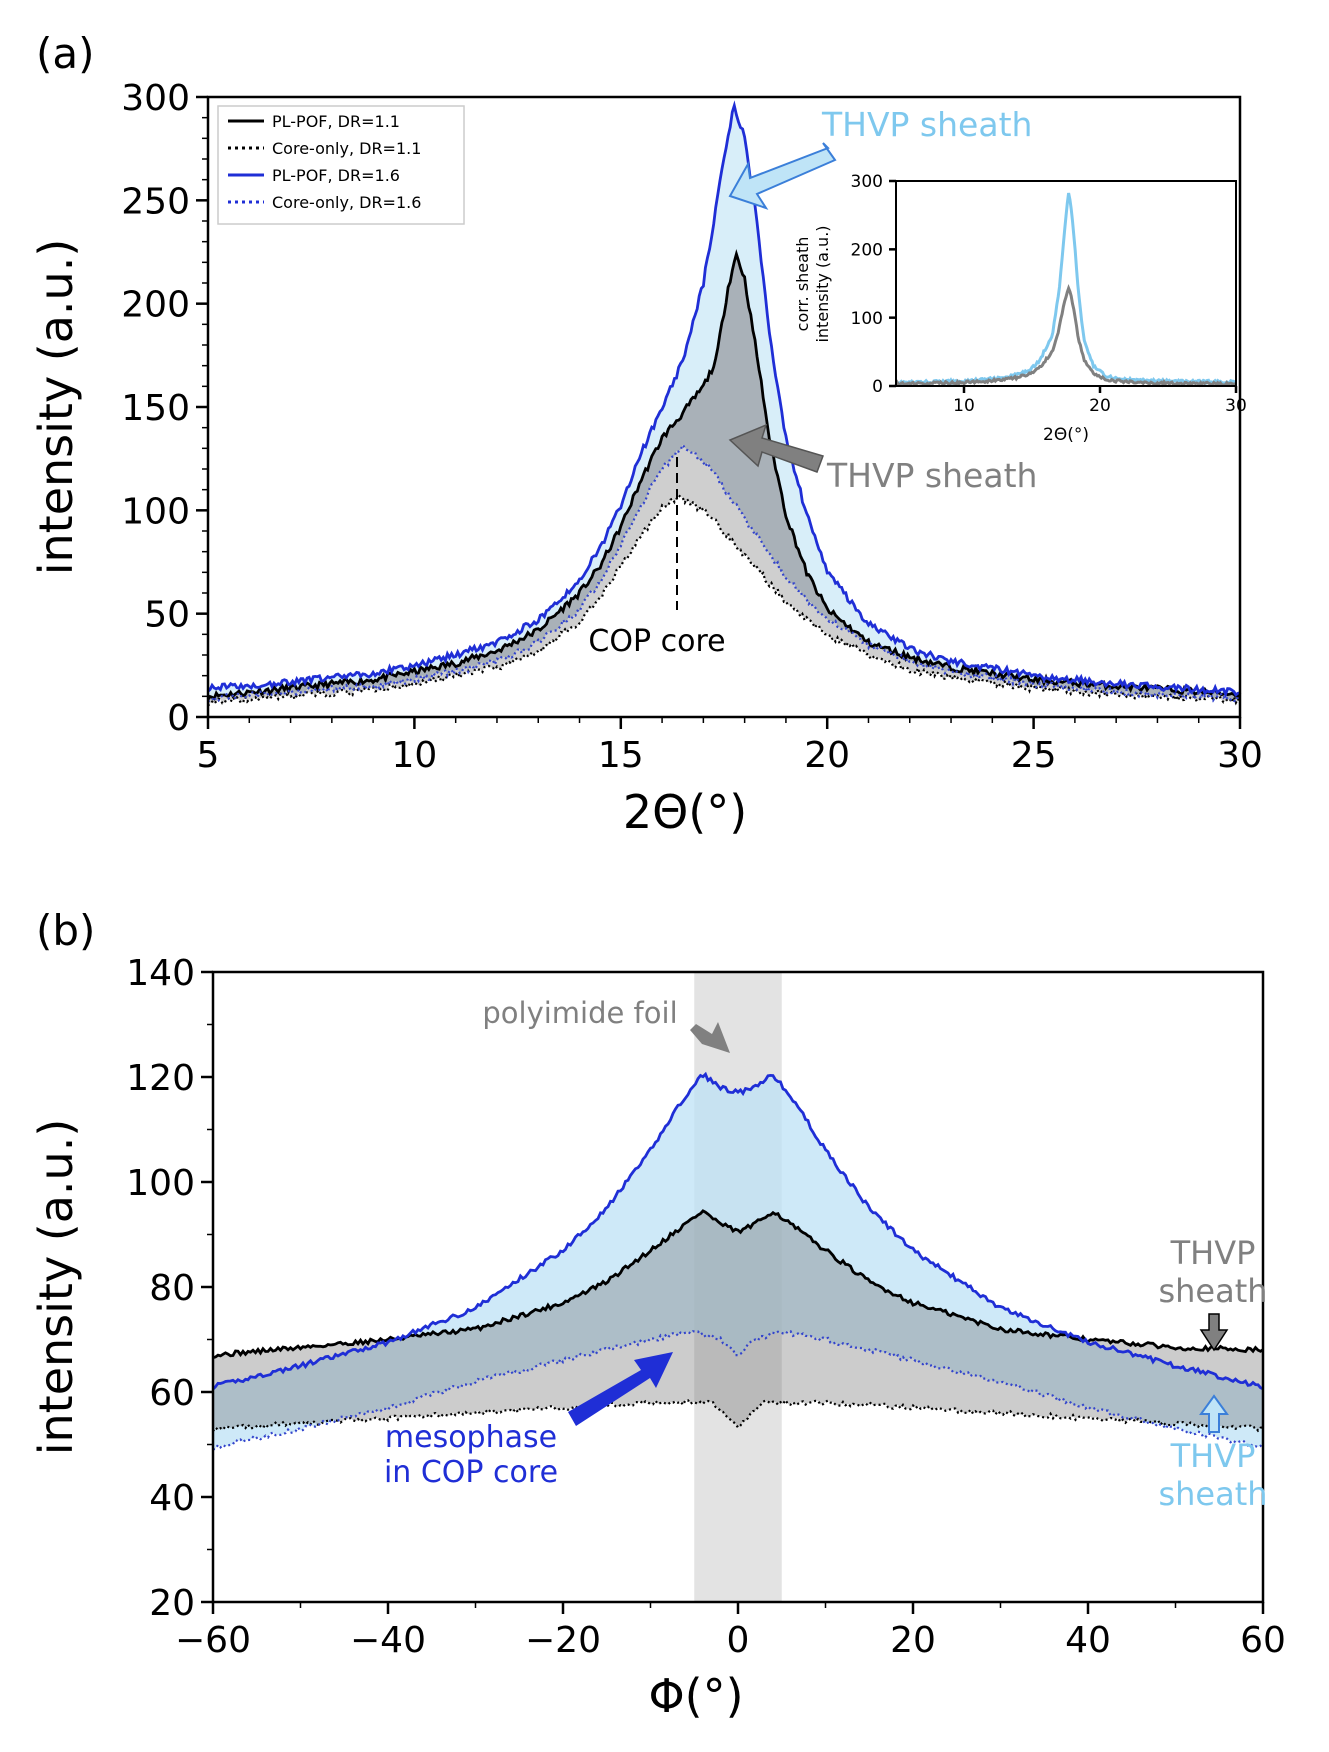 This screenshot has height=1752, width=1329. I want to click on inset-y-axis-label-line1: corr. sheath, so click(802, 284).